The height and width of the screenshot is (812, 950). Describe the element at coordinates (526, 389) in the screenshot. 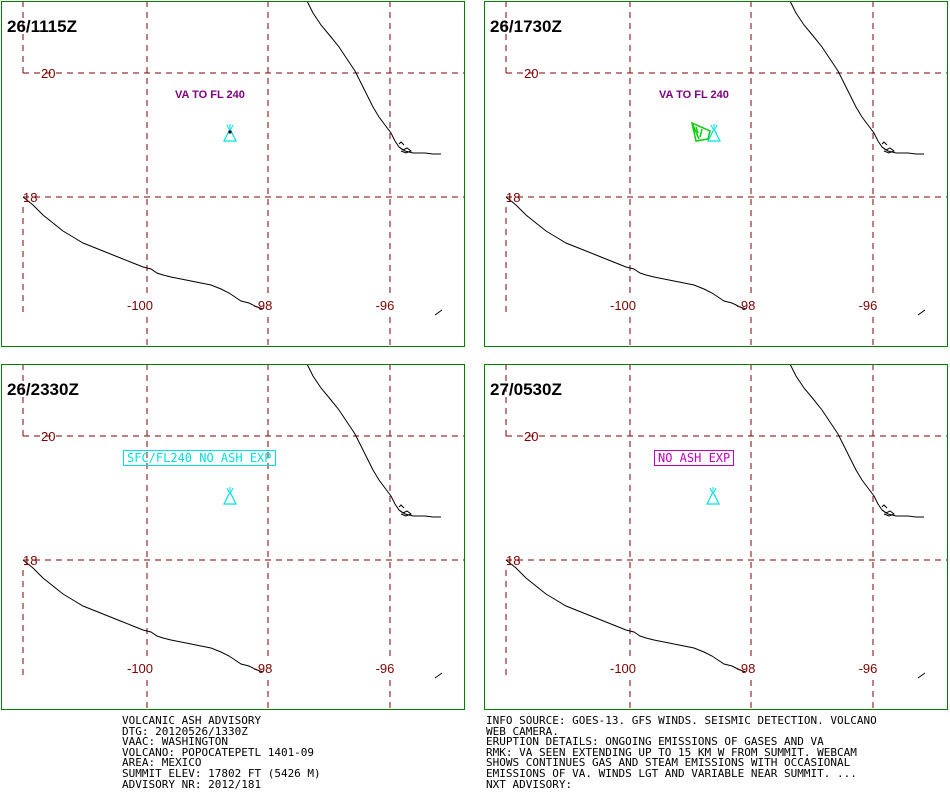

I see `forecast-time-label: 27/0530Z` at that location.